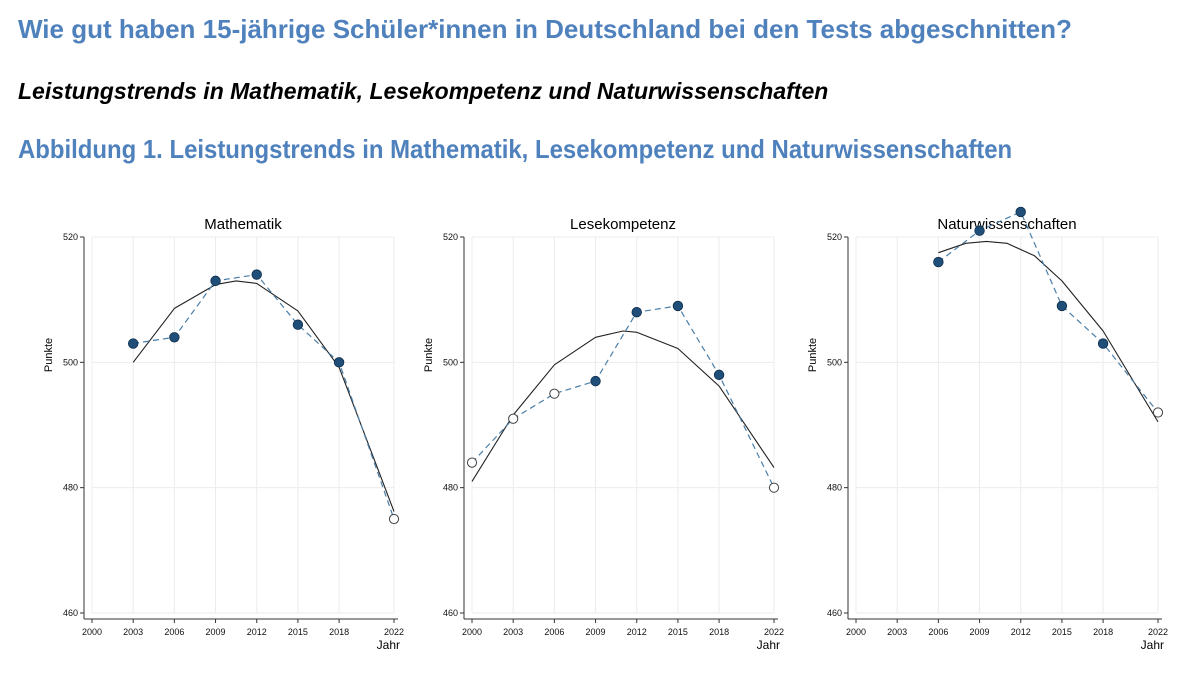  Describe the element at coordinates (623, 224) in the screenshot. I see `chart-title: Lesekompetenz` at that location.